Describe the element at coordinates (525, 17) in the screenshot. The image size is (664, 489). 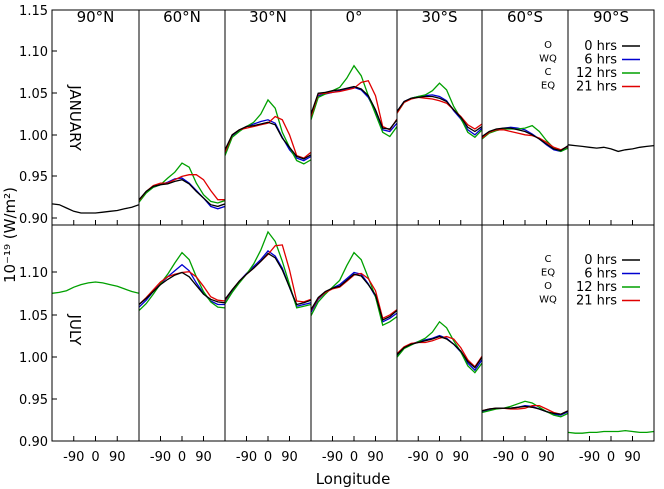
I see `latitude-label: 60°S` at that location.